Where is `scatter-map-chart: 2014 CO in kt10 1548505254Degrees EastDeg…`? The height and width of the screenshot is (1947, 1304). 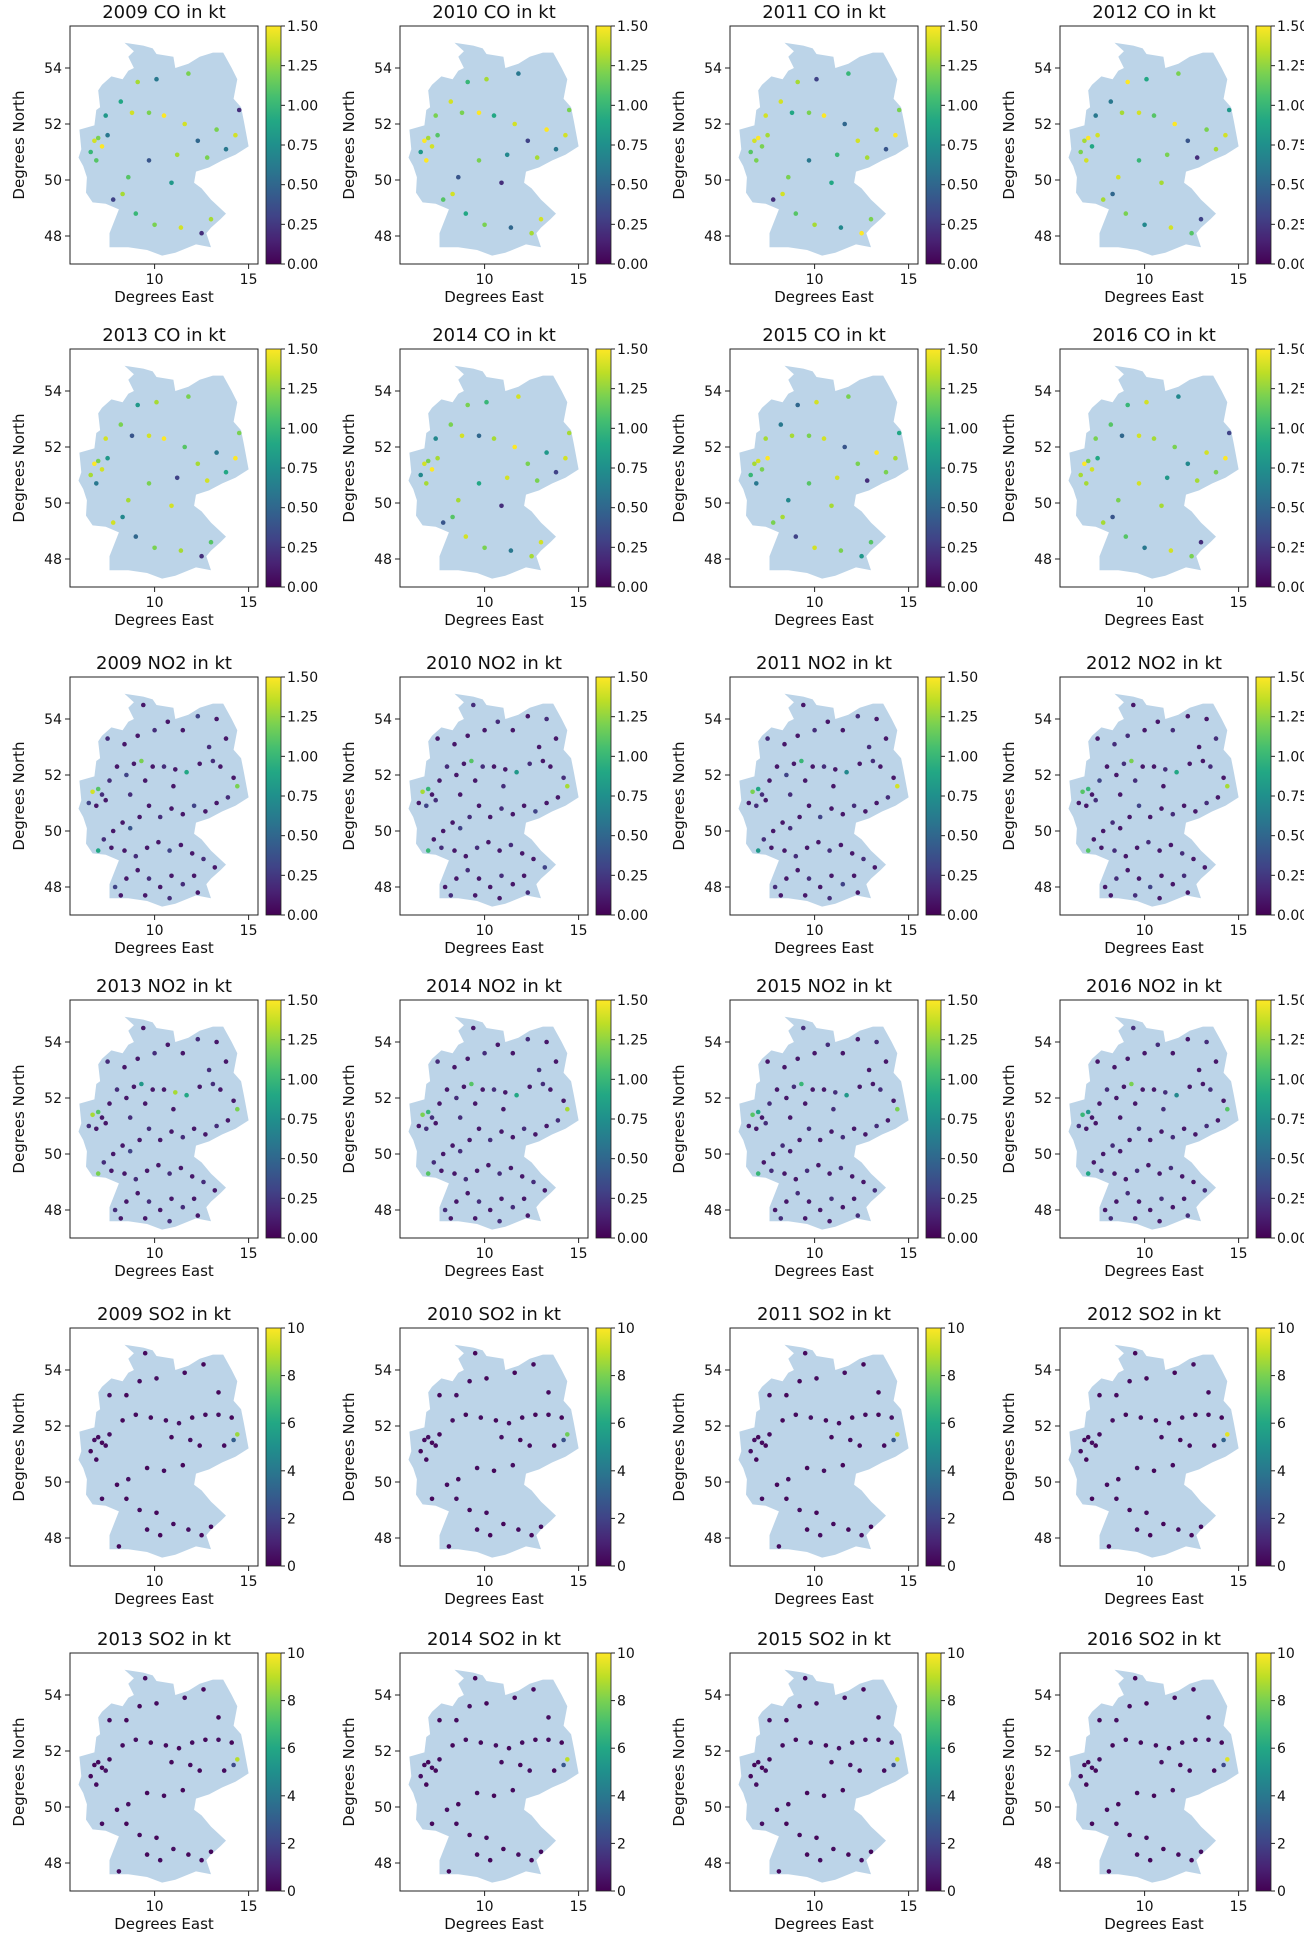 scatter-map-chart: 2014 CO in kt10 1548505254Degrees EastDeg… is located at coordinates (487, 483).